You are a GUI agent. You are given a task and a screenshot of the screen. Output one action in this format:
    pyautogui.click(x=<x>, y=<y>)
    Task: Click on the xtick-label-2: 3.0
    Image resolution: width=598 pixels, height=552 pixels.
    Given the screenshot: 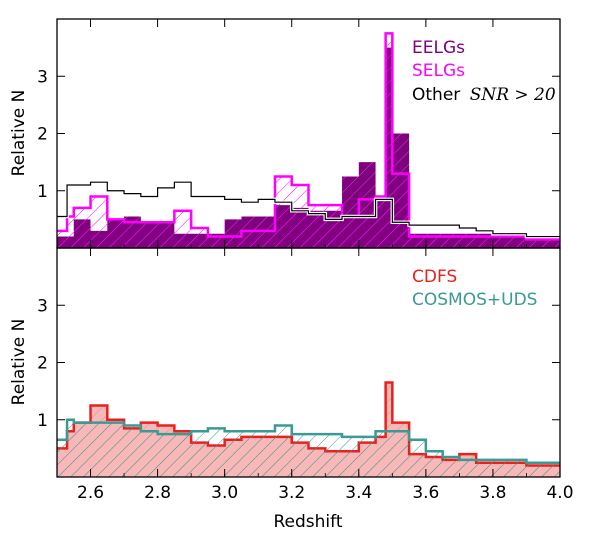 What is the action you would take?
    pyautogui.click(x=224, y=493)
    